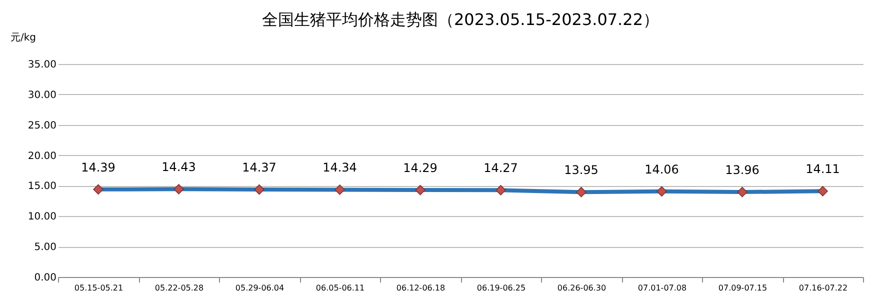 The width and height of the screenshot is (884, 300). What do you see at coordinates (99, 288) in the screenshot?
I see `x-tick-label: 05.15-05.21` at bounding box center [99, 288].